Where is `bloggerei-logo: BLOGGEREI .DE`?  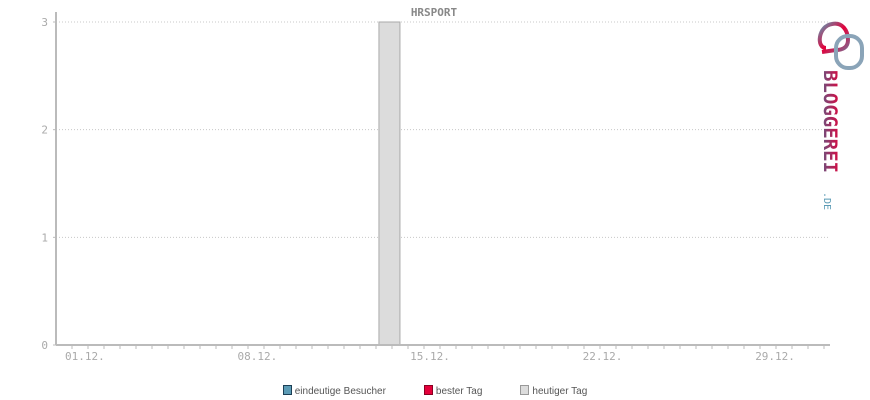 bloggerei-logo: BLOGGEREI .DE is located at coordinates (840, 118).